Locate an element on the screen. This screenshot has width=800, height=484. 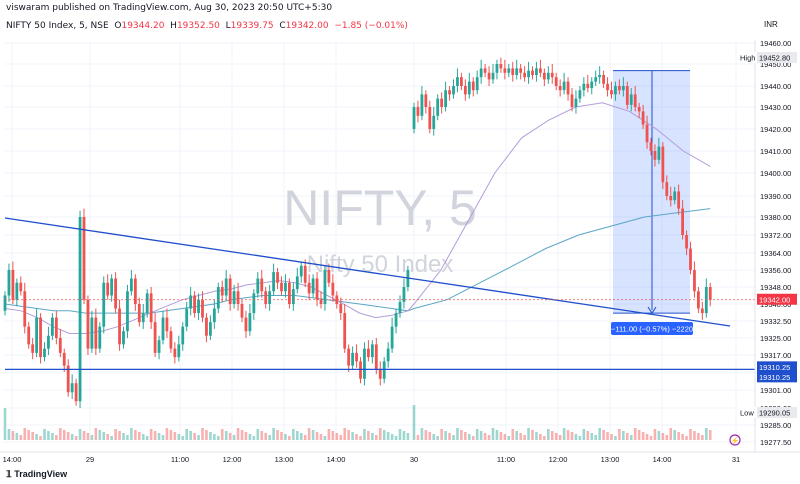
low-label: L is located at coordinates (228, 26).